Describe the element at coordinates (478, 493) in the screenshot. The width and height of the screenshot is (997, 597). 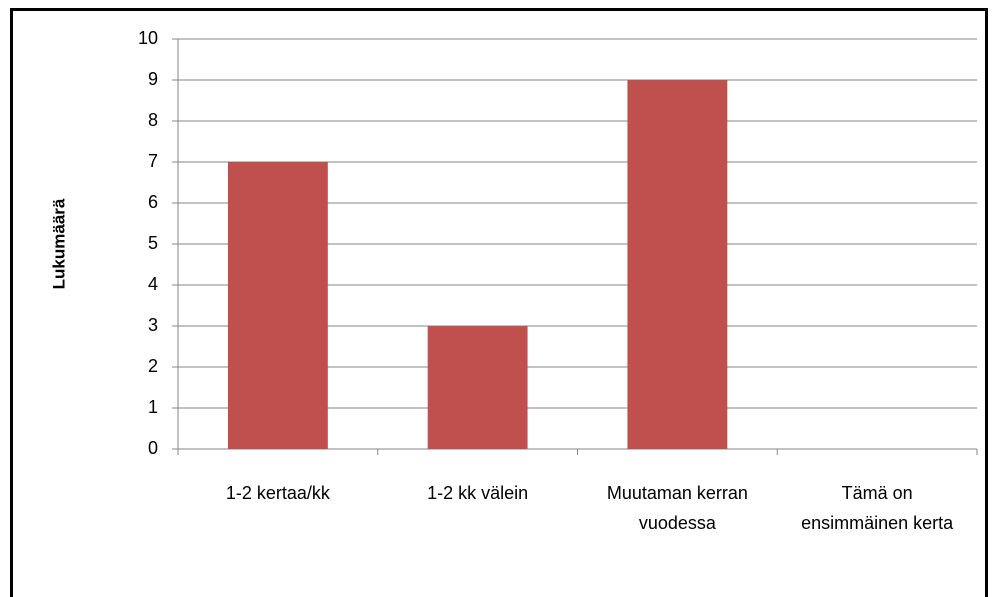
I see `x-tick-label: 1-2 kk välein` at that location.